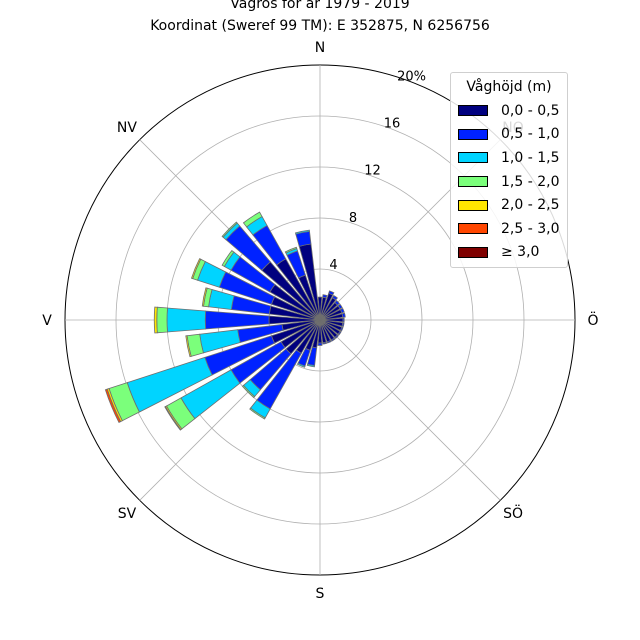  What do you see at coordinates (530, 228) in the screenshot?
I see `legend-label: 2,5 - 3,0` at bounding box center [530, 228].